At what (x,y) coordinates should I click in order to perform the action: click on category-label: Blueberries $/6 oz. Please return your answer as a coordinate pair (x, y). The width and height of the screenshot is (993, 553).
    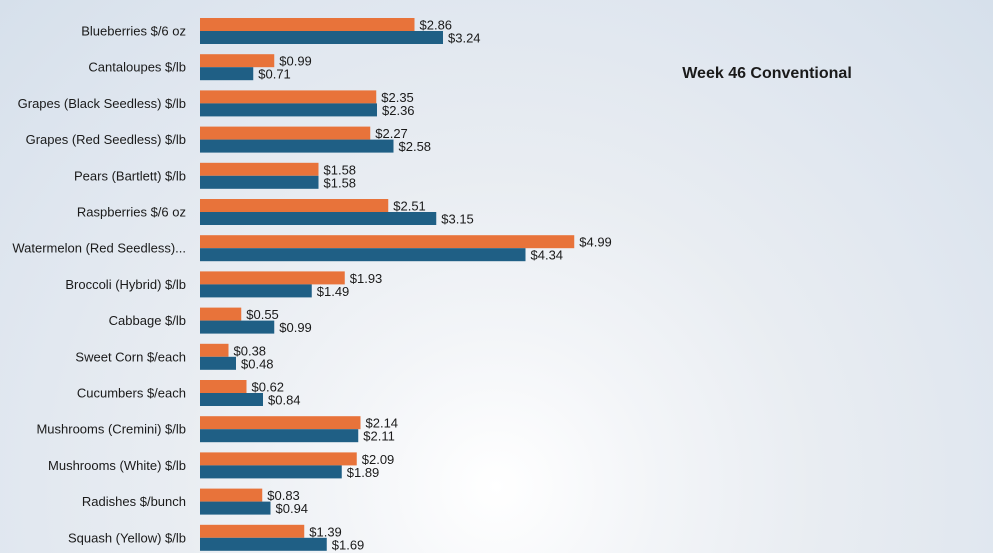
    Looking at the image, I should click on (133, 31).